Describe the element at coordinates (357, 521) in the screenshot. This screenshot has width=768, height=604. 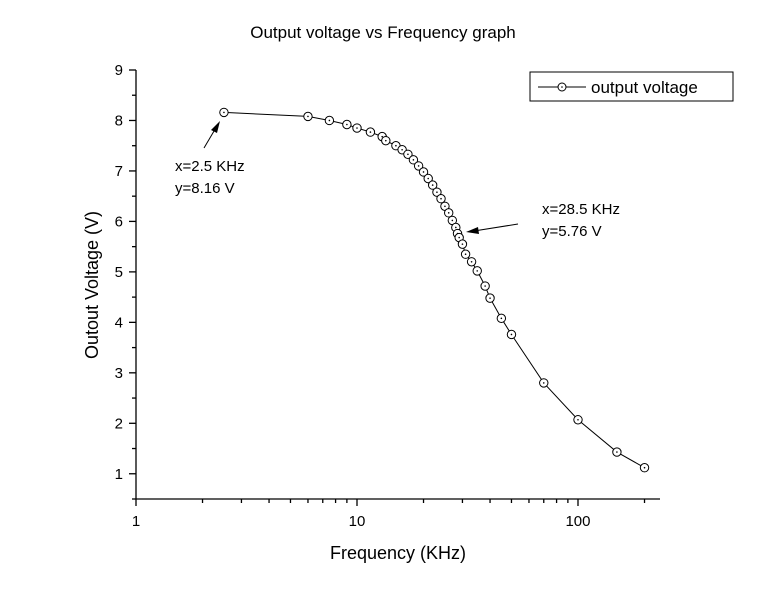
I see `x-tick-label: 10` at that location.